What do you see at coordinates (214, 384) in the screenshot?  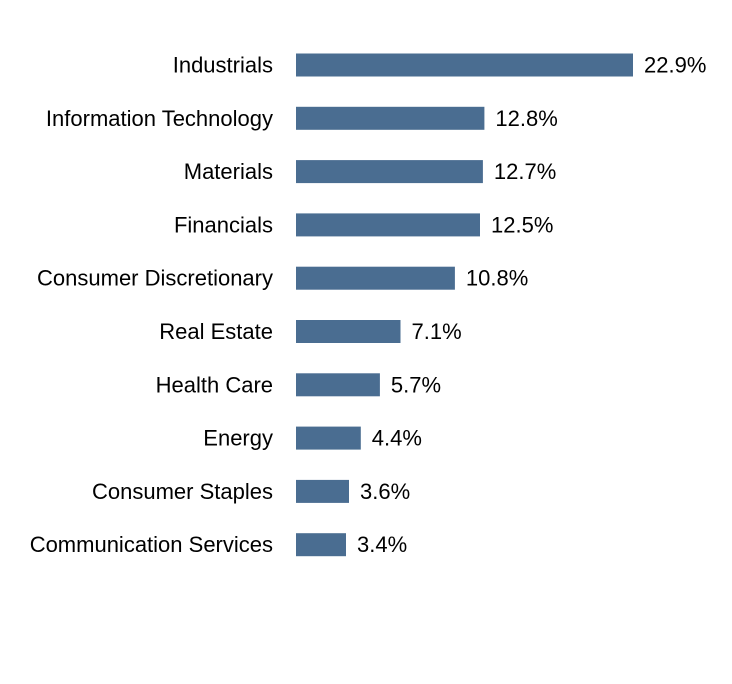 I see `category-label-health-care: Health Care` at bounding box center [214, 384].